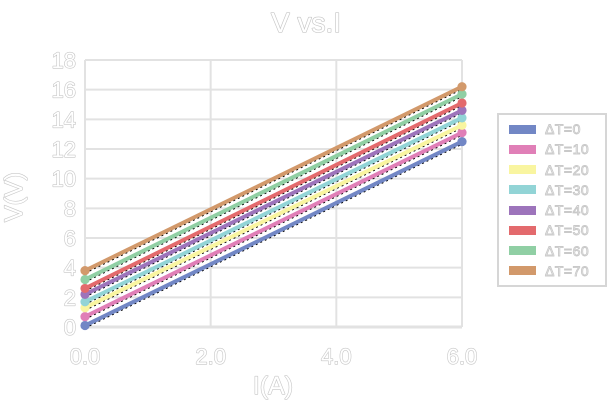  What do you see at coordinates (64, 149) in the screenshot?
I see `y-tick-label: 12` at bounding box center [64, 149].